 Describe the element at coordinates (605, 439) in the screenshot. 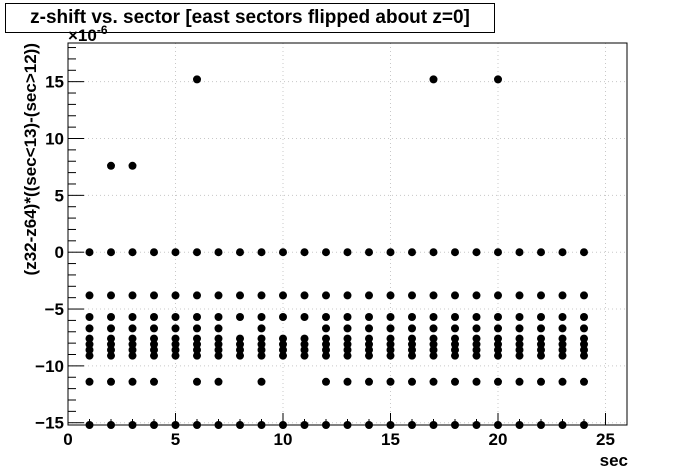

I see `x-tick-label: 25` at that location.